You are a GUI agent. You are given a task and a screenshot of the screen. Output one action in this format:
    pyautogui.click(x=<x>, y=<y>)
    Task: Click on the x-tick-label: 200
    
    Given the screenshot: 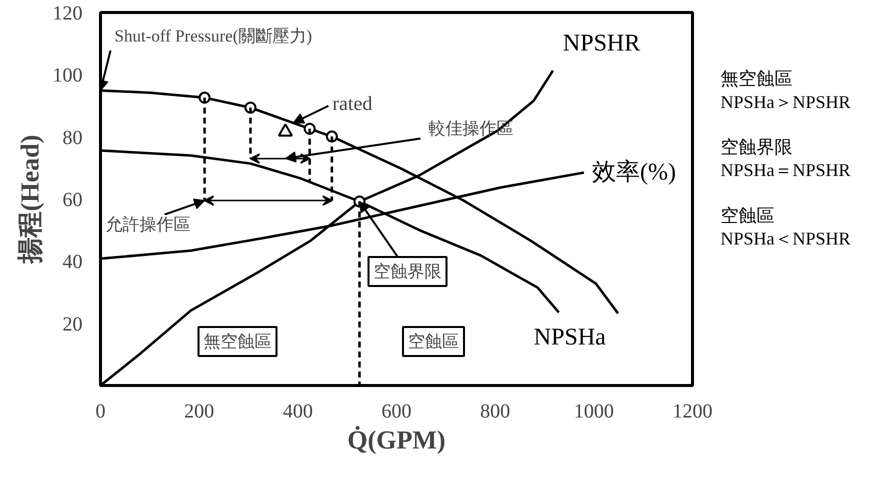 What is the action you would take?
    pyautogui.click(x=199, y=411)
    